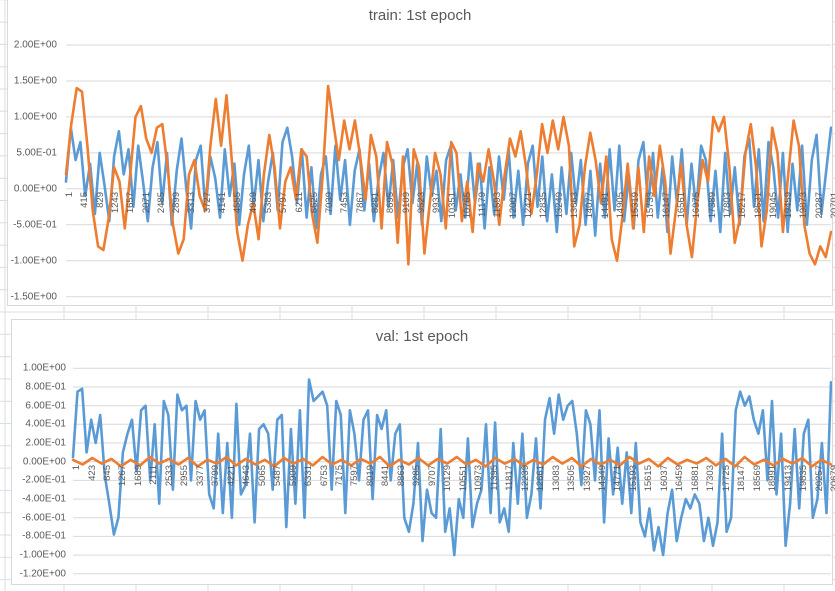 This screenshot has width=835, height=591. I want to click on x-axis-tick-label: 20679, so click(832, 478).